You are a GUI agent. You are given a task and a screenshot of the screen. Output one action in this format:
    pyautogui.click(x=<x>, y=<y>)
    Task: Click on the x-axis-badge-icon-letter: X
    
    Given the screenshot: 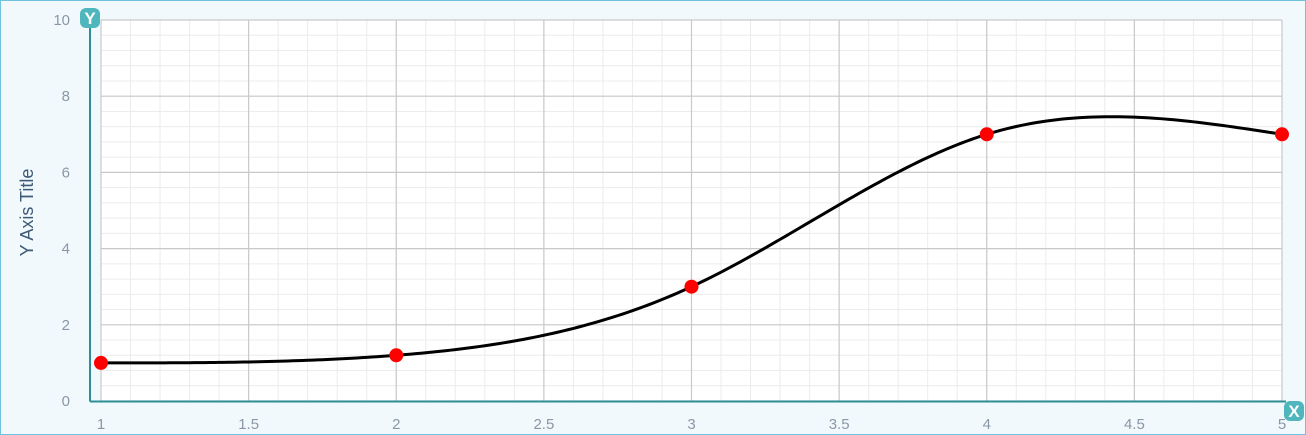 What is the action you would take?
    pyautogui.click(x=1294, y=411)
    